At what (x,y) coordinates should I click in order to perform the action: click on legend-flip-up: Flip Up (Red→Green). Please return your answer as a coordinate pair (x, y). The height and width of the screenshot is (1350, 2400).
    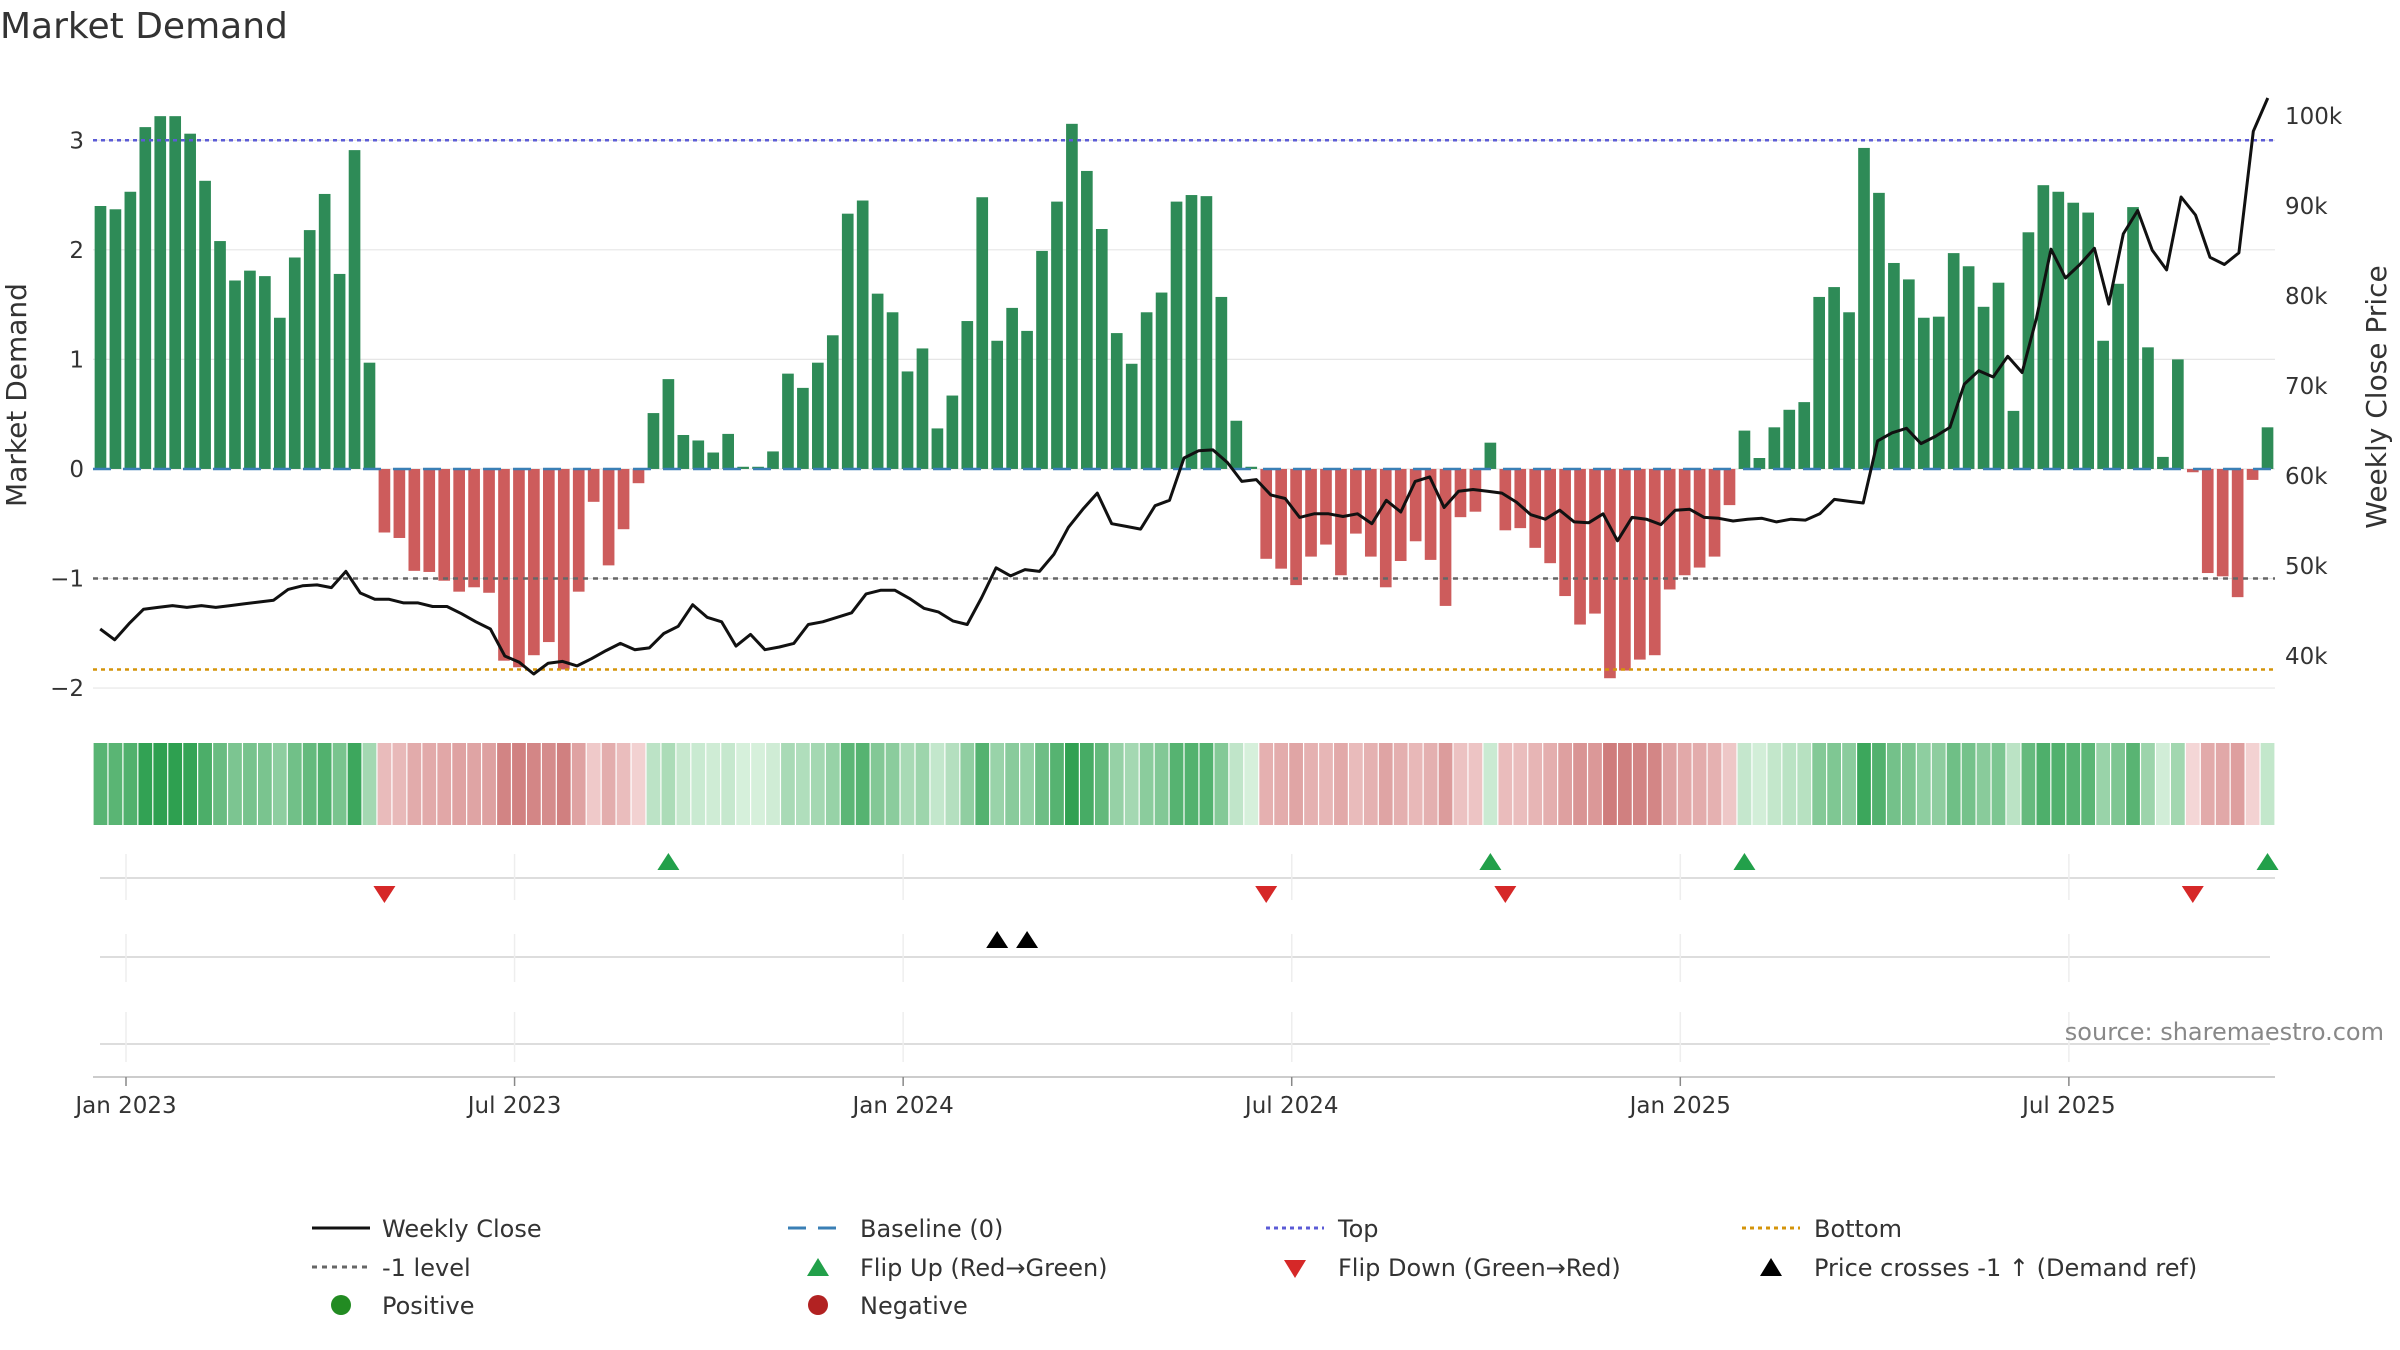
    Looking at the image, I should click on (984, 1268).